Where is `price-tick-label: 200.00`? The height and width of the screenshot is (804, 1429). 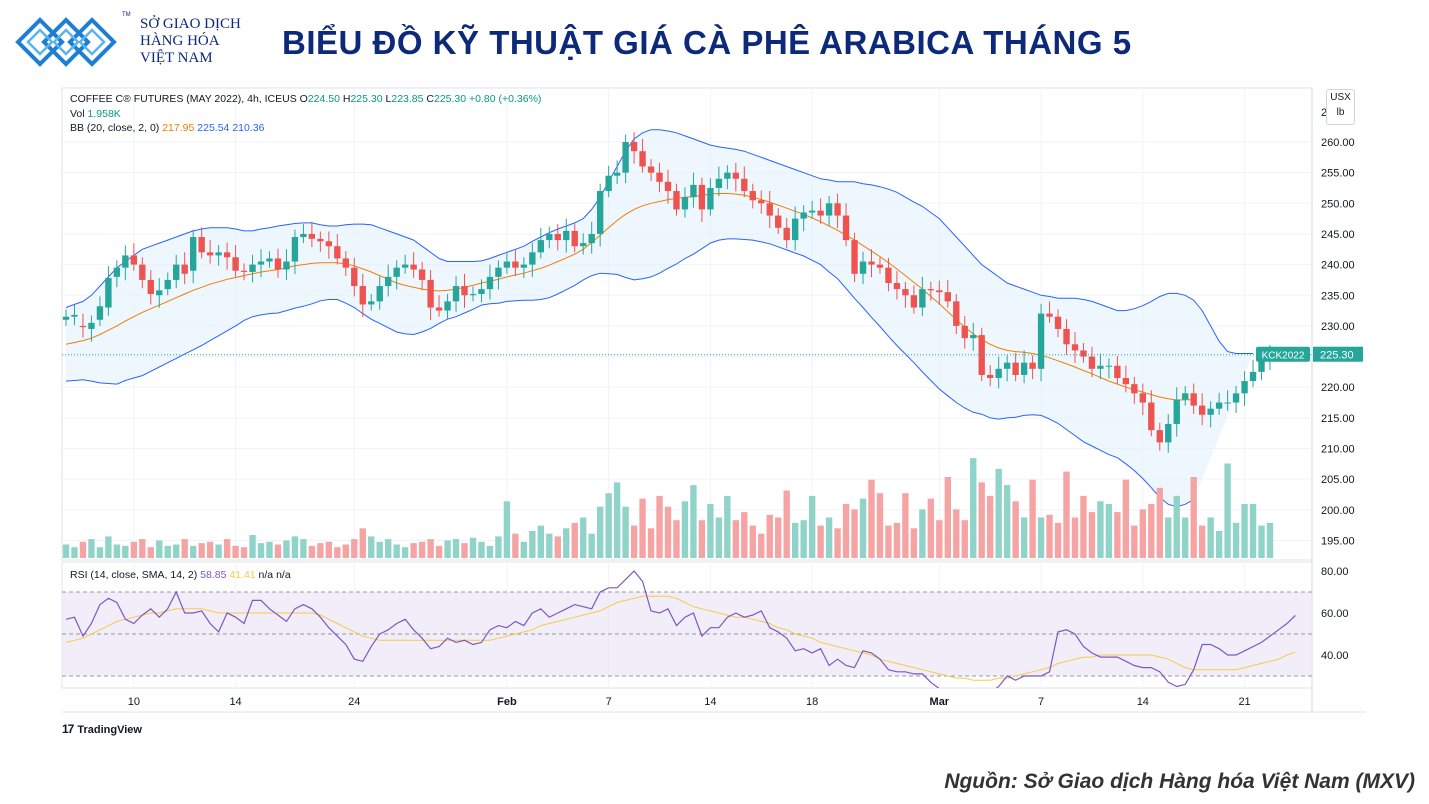 price-tick-label: 200.00 is located at coordinates (1338, 511).